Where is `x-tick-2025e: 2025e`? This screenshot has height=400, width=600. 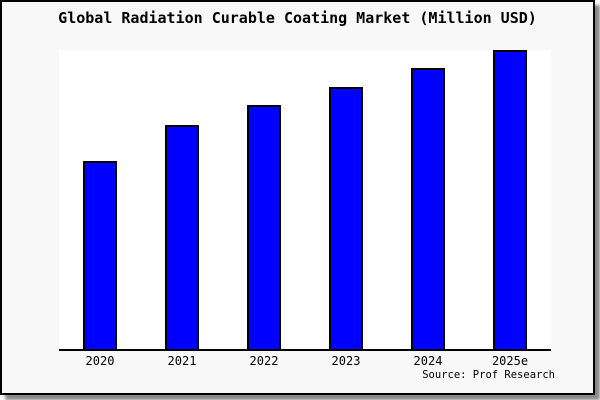
x-tick-2025e: 2025e is located at coordinates (510, 361).